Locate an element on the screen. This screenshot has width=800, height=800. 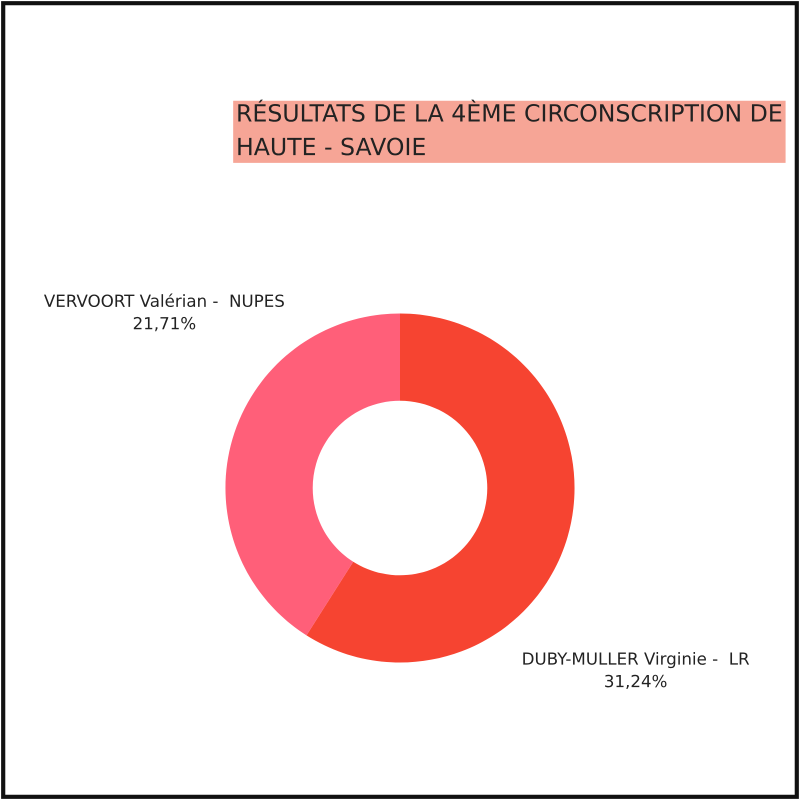
donut-slice is located at coordinates (312, 474).